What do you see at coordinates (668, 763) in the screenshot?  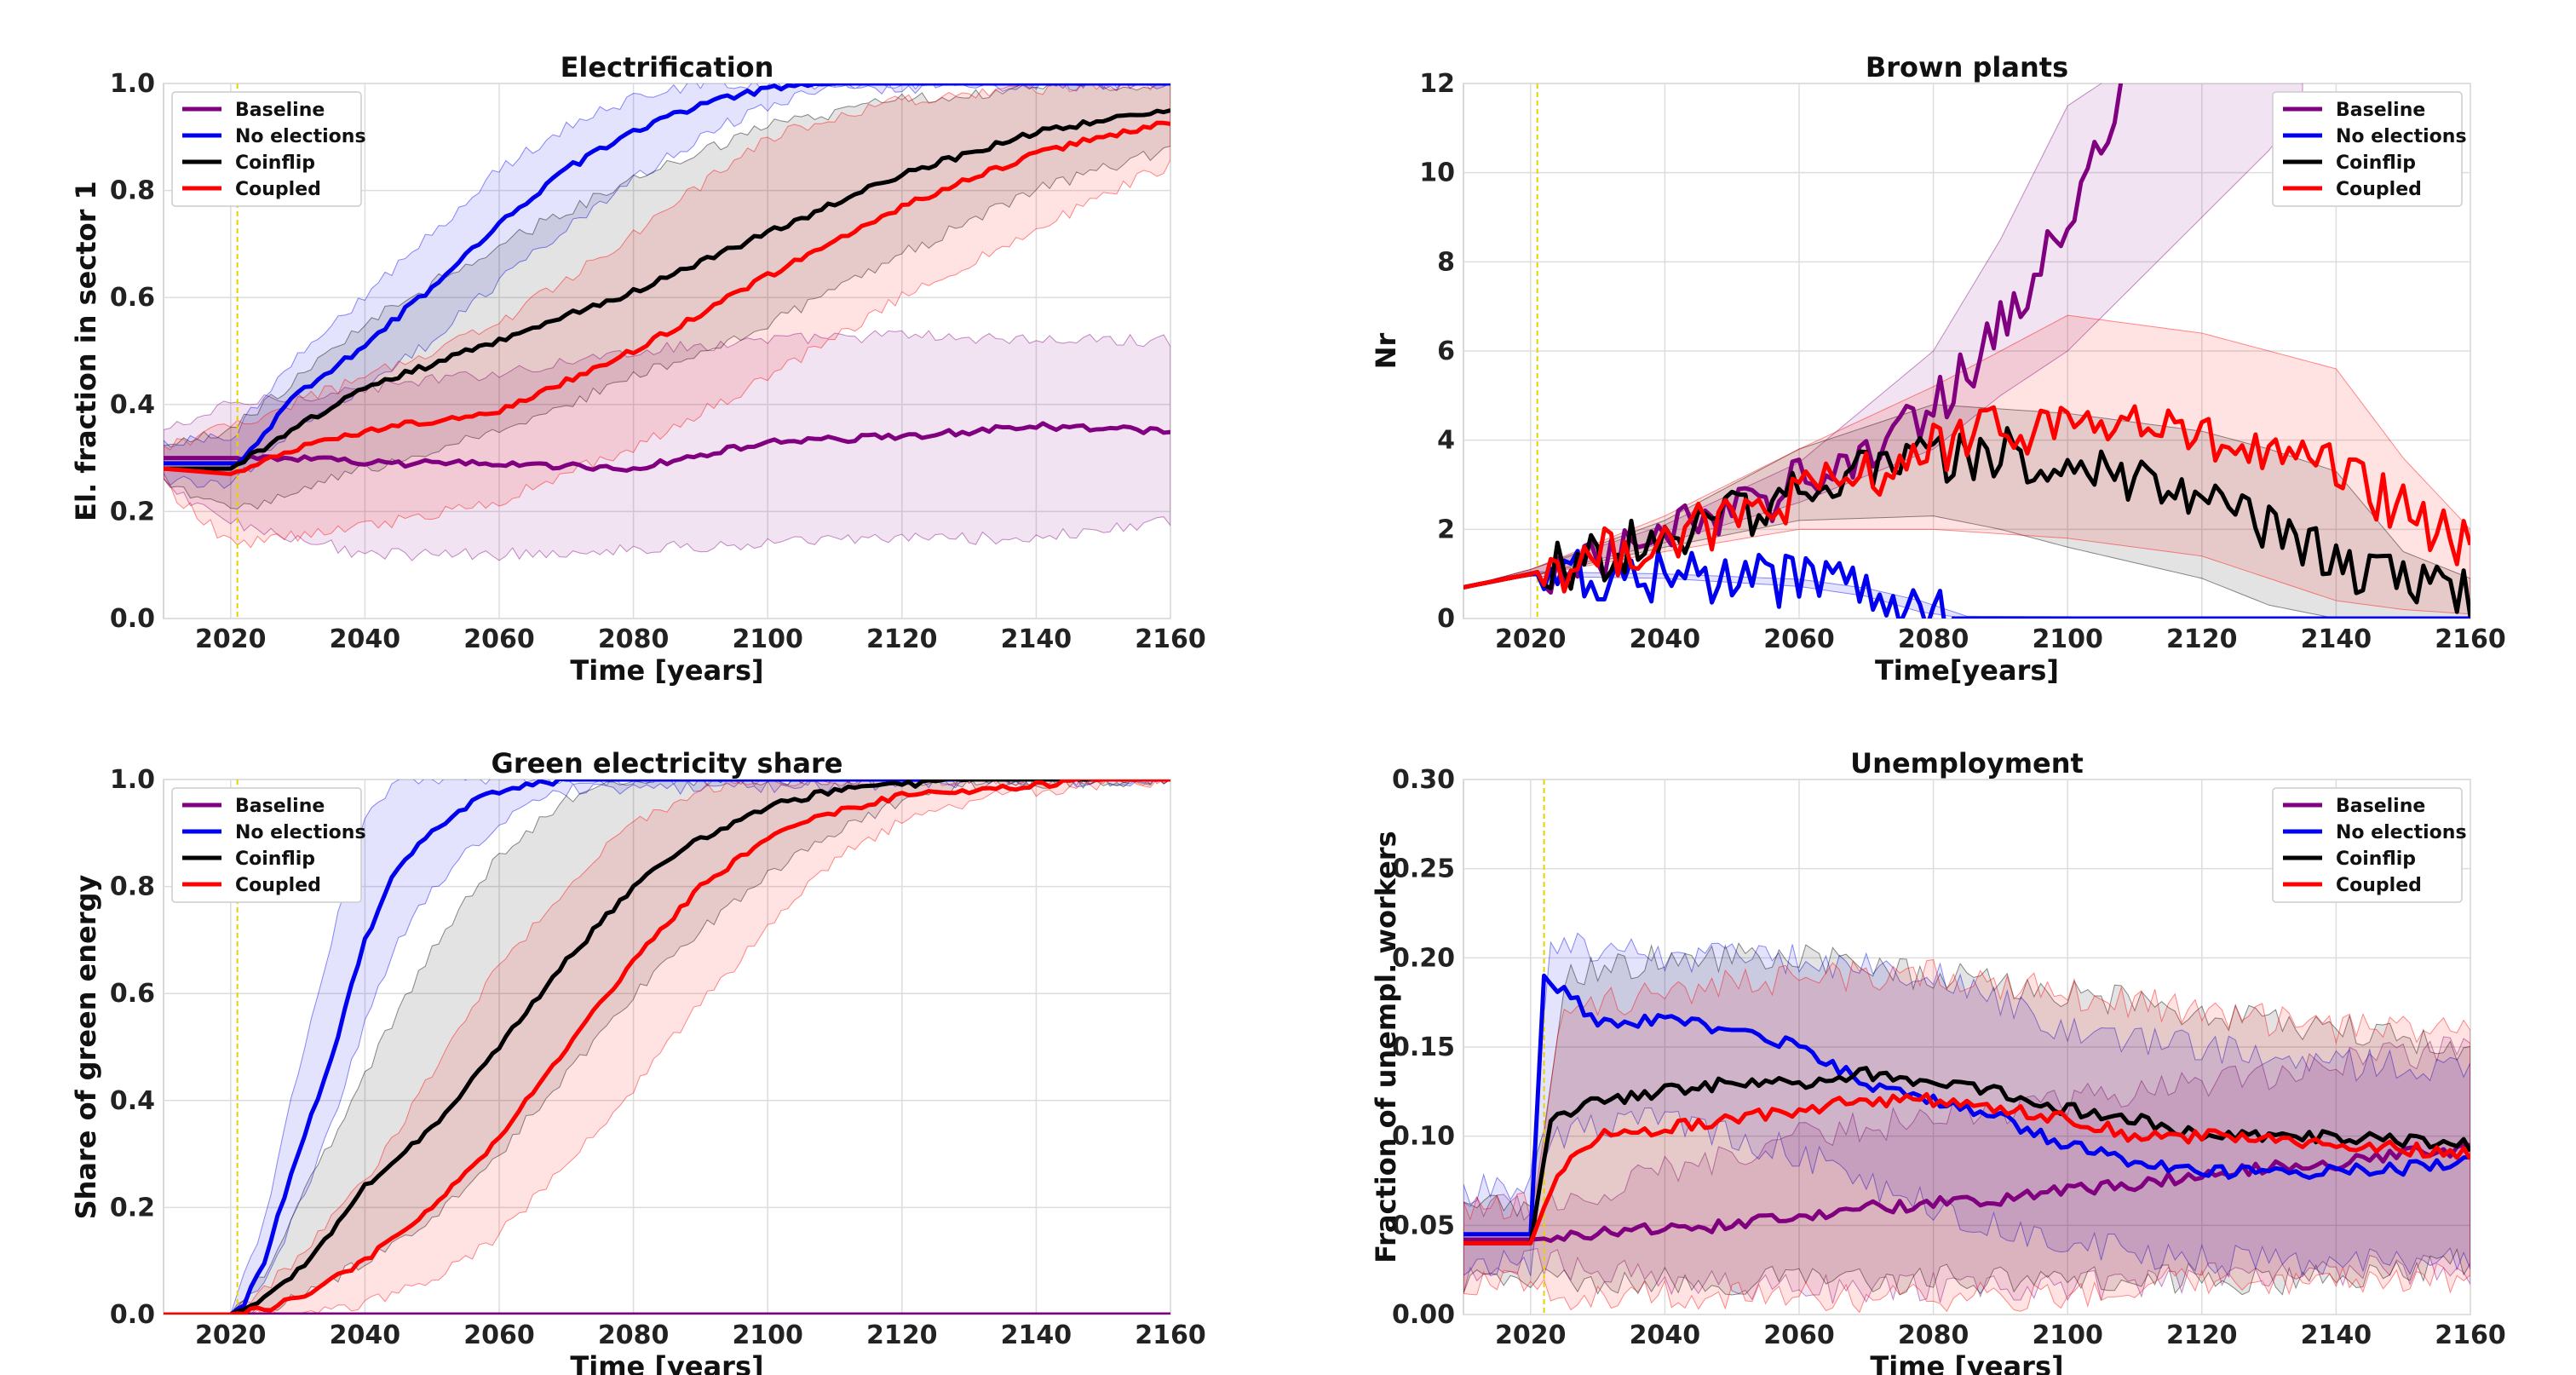 I see `chart-title: Green electricity share` at bounding box center [668, 763].